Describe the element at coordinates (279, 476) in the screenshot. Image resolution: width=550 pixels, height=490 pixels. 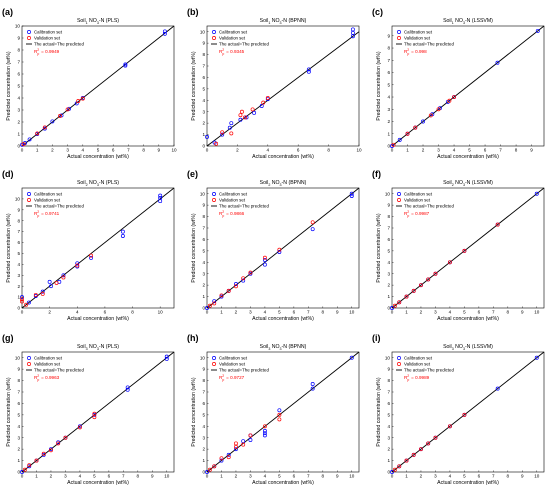
I see `x-tick-label: 5` at that location.